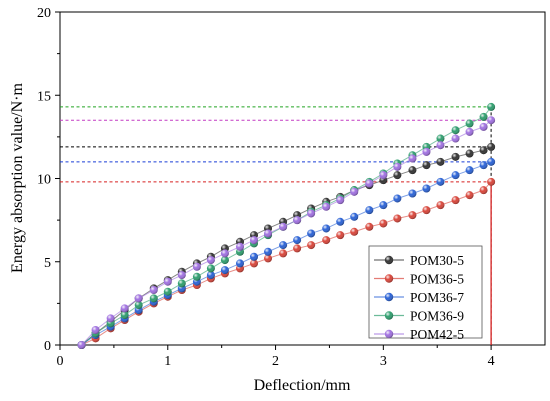  Describe the element at coordinates (302, 385) in the screenshot. I see `x-axis-title: Deflection/mm` at that location.